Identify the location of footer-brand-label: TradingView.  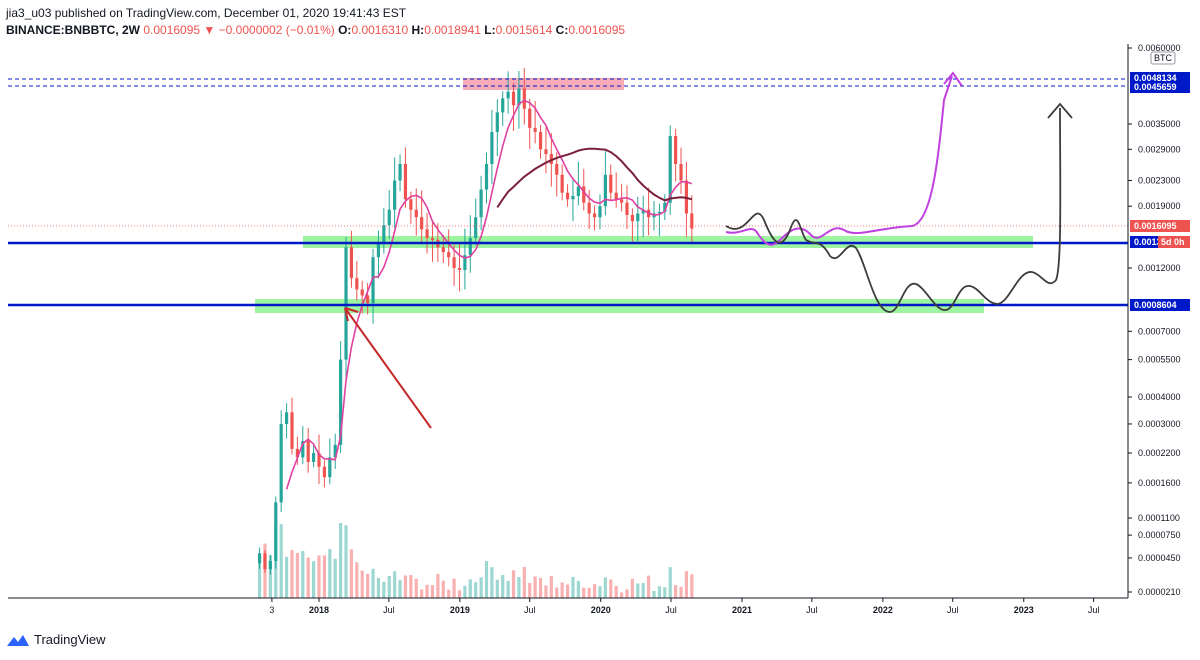
(70, 639).